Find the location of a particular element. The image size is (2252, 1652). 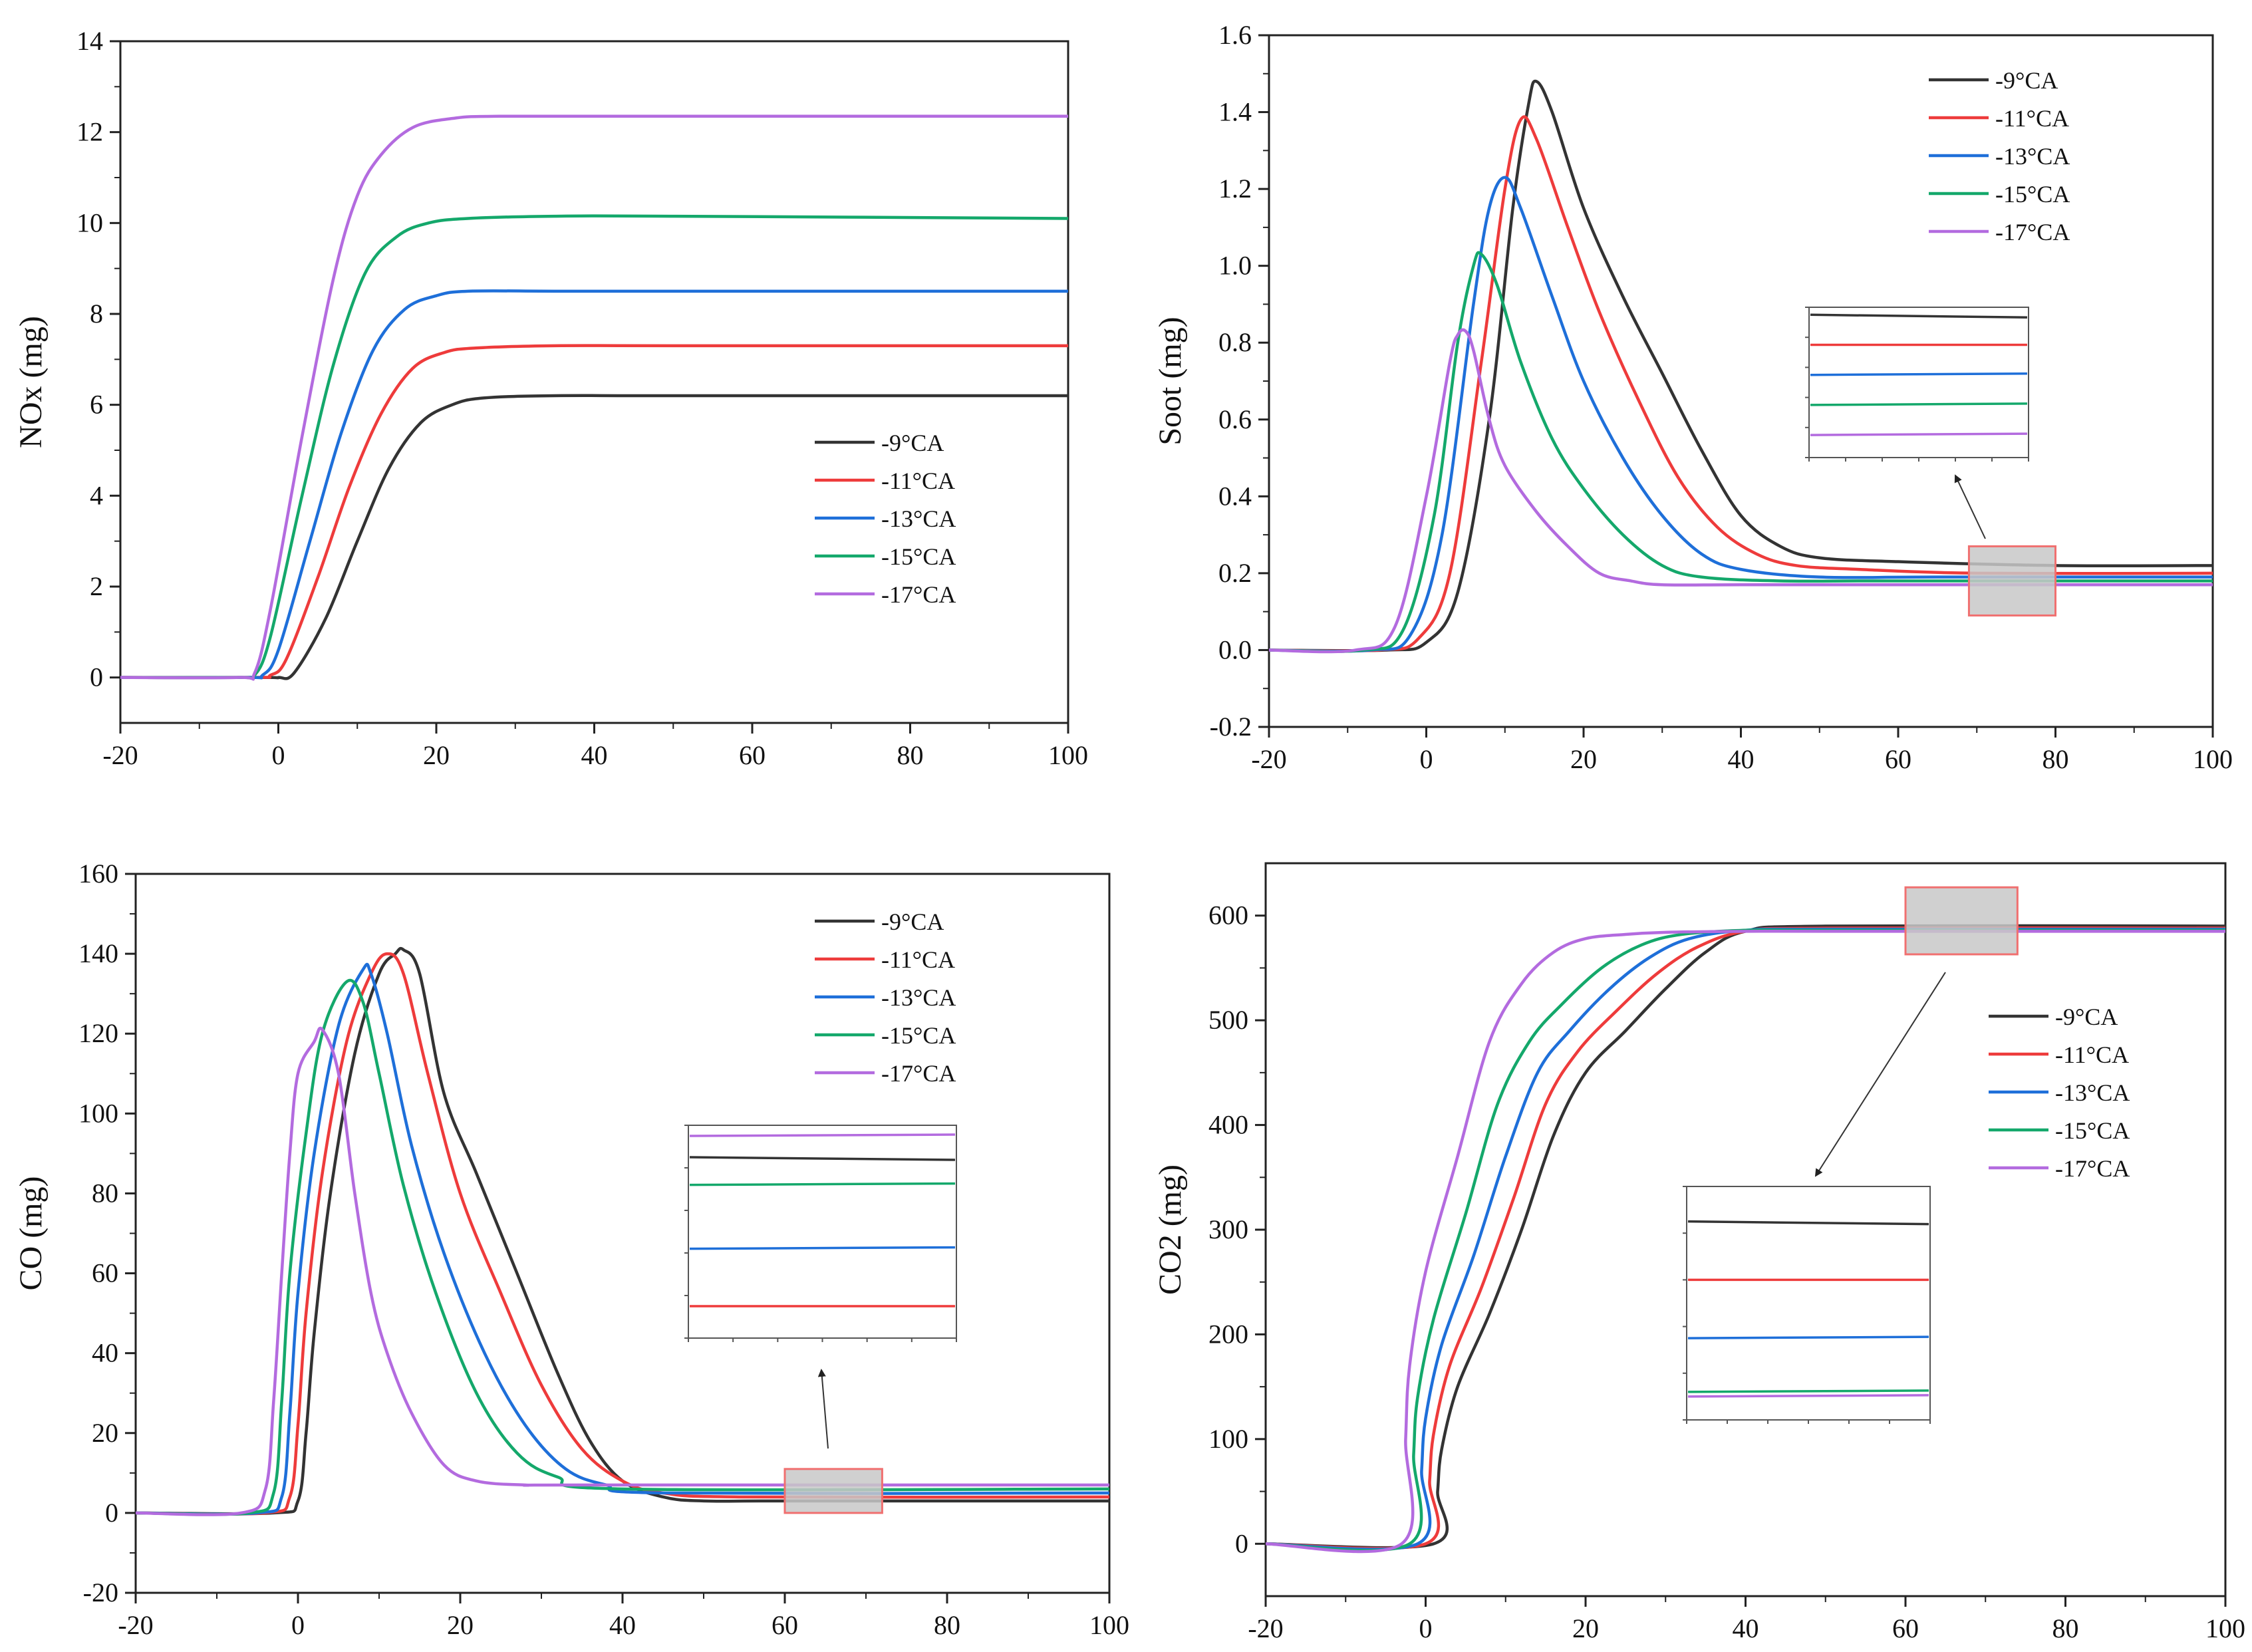

y-tick-label: 300 is located at coordinates (1228, 1229).